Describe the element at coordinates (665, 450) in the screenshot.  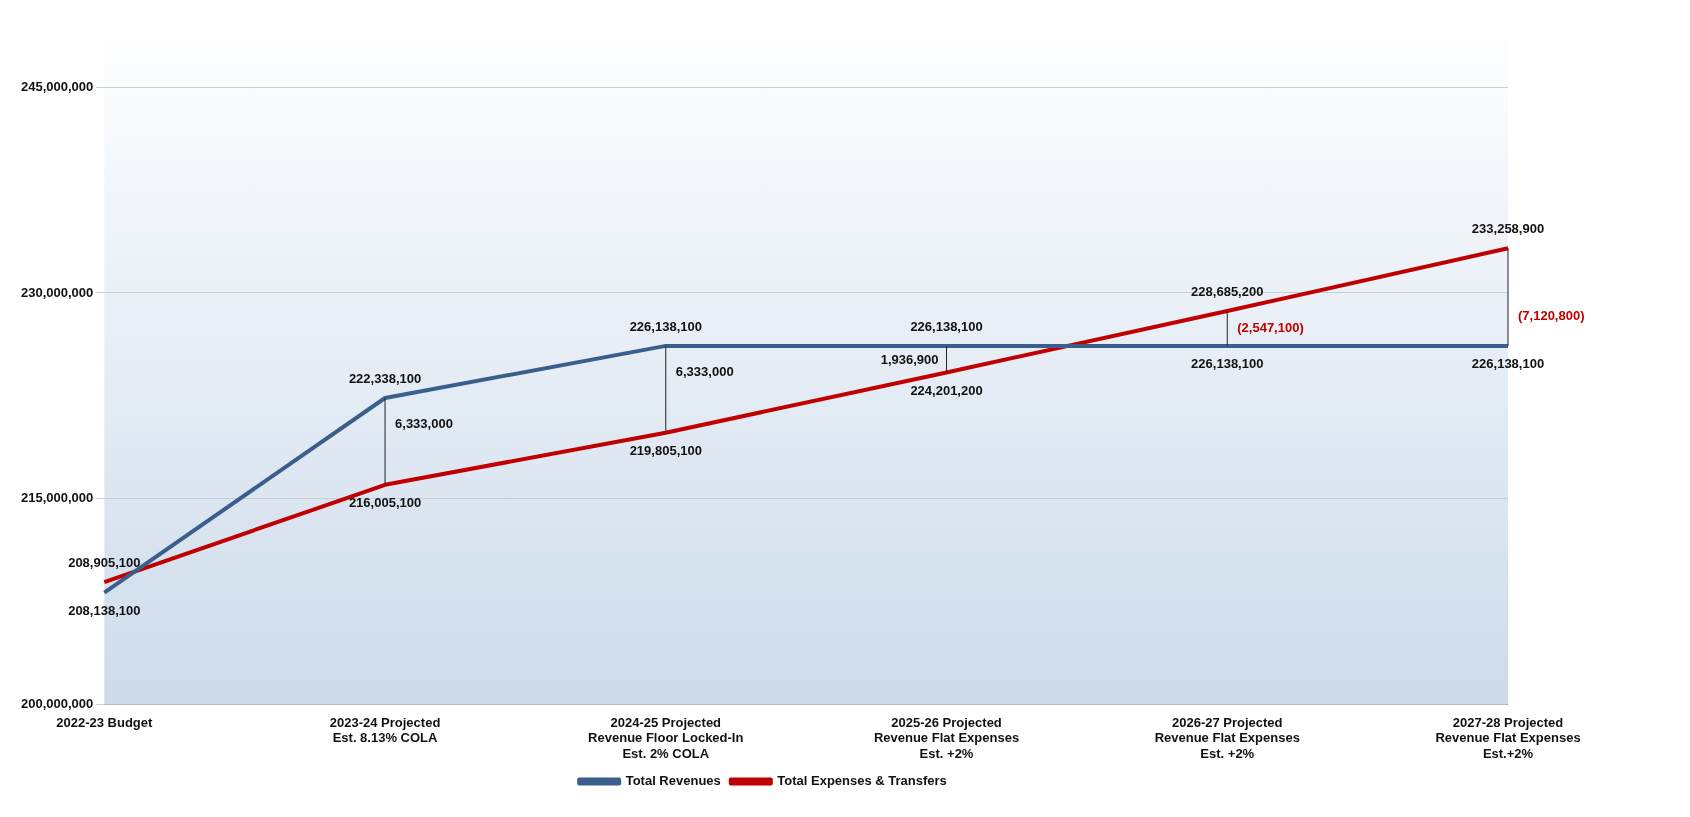
I see `data-label: 219,805,100` at that location.